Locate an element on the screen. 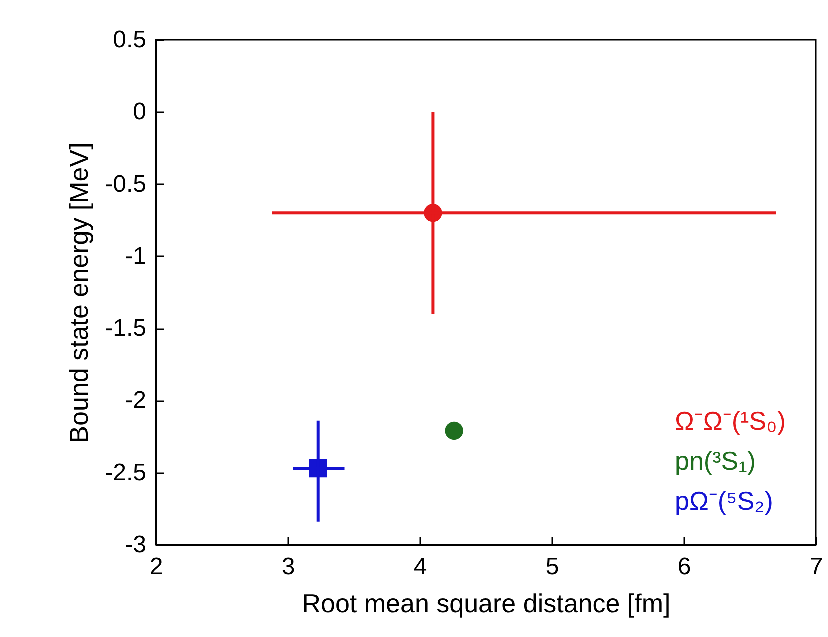  y-tick-label: 0 is located at coordinates (139, 112).